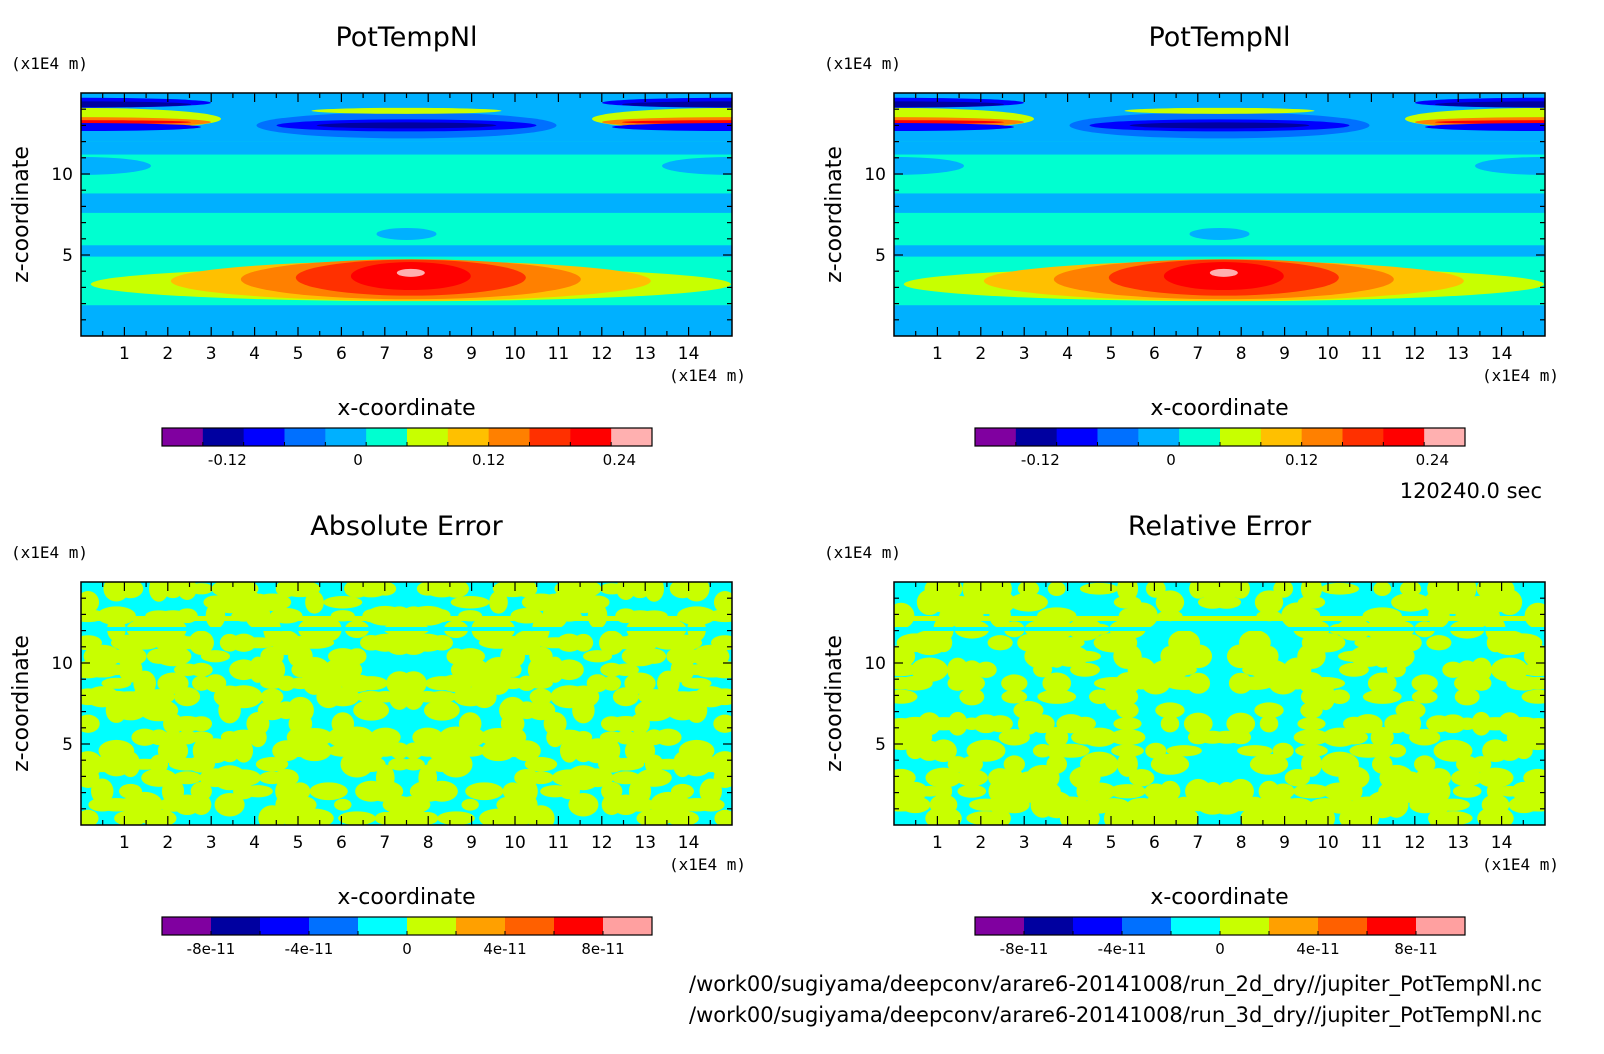  I want to click on chart-title: Relative Error, so click(1220, 526).